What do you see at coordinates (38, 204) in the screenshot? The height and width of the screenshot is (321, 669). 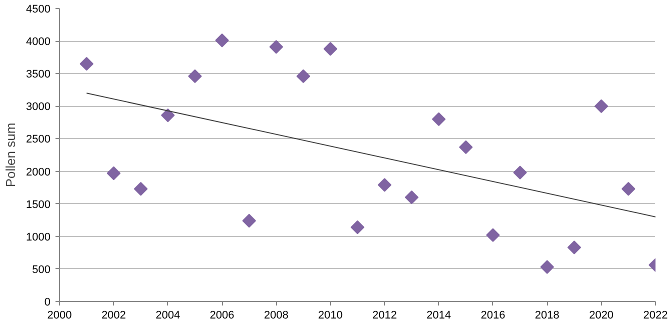 I see `y-tick-label: 1500` at bounding box center [38, 204].